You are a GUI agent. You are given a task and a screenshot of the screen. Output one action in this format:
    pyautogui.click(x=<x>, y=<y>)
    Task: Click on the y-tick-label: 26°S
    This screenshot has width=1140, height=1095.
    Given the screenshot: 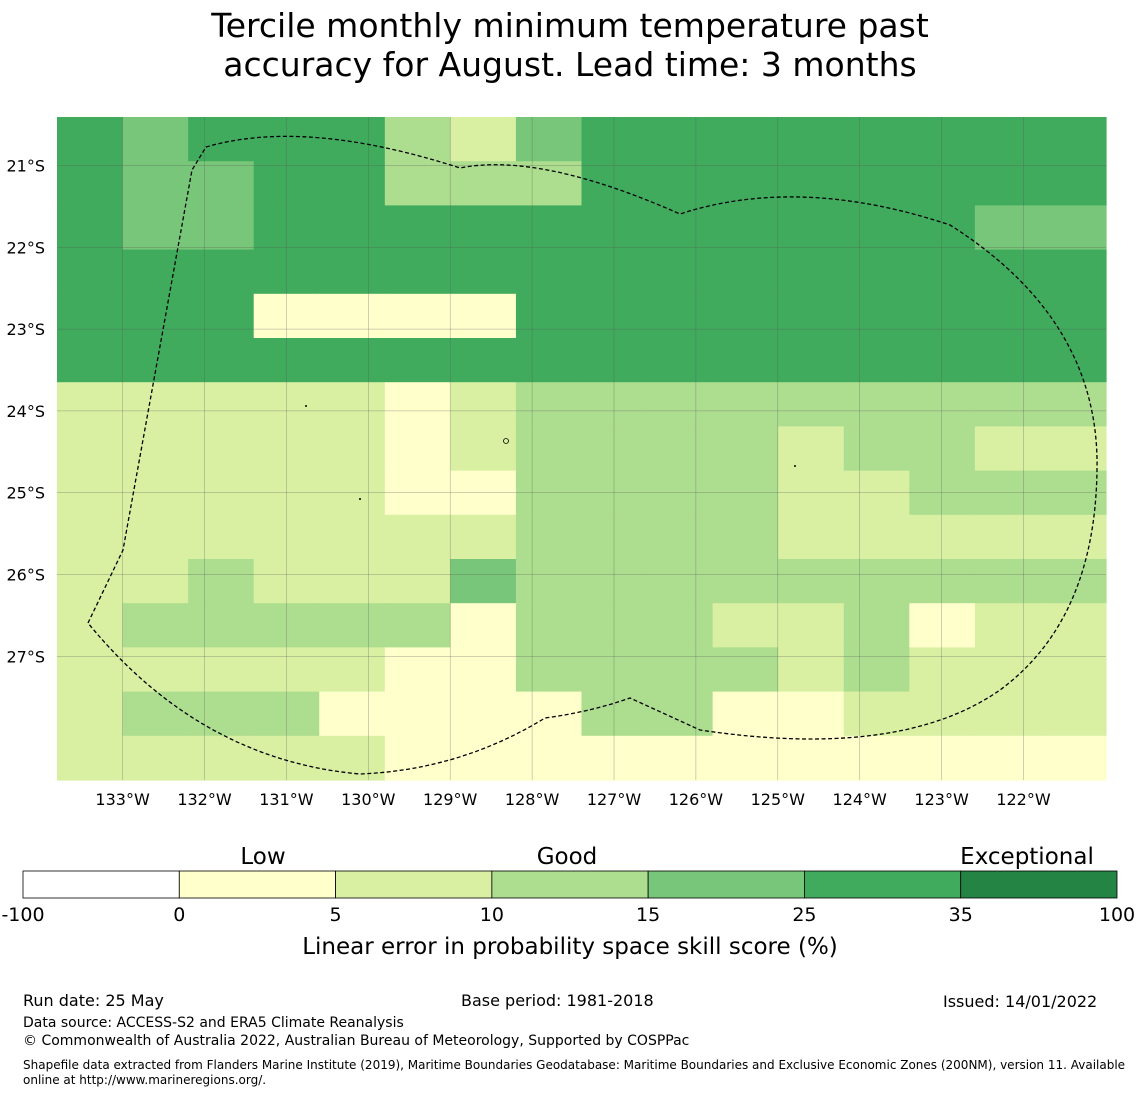 What is the action you would take?
    pyautogui.click(x=25, y=575)
    